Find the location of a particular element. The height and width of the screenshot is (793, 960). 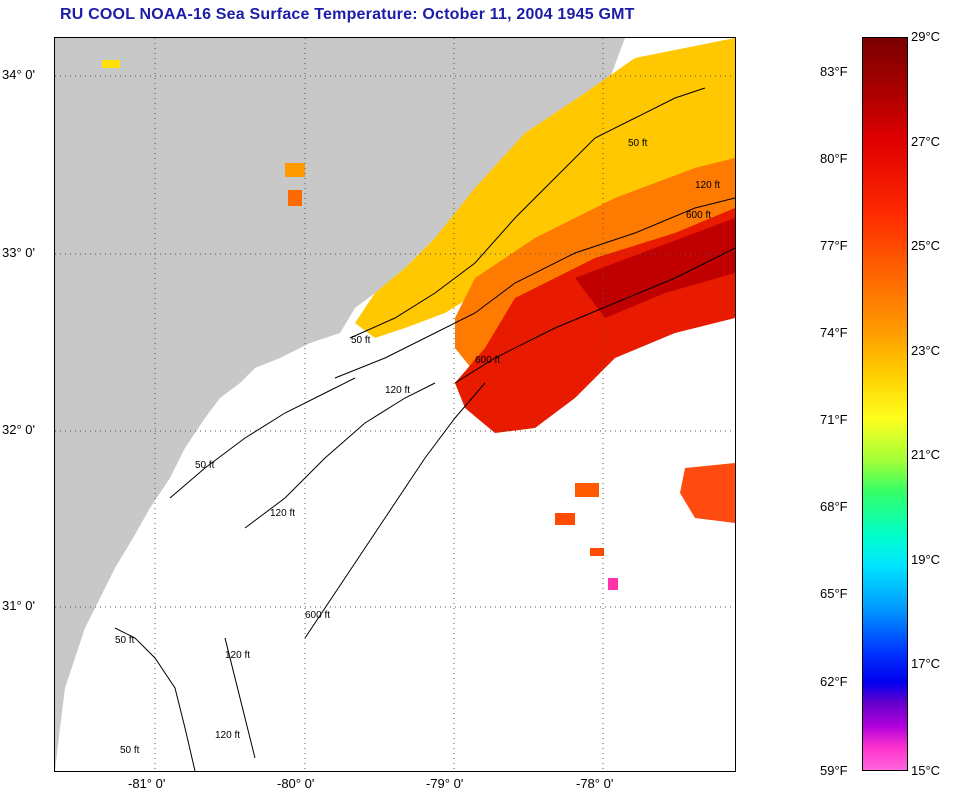

fahrenheit-label: 77°F is located at coordinates (834, 245).